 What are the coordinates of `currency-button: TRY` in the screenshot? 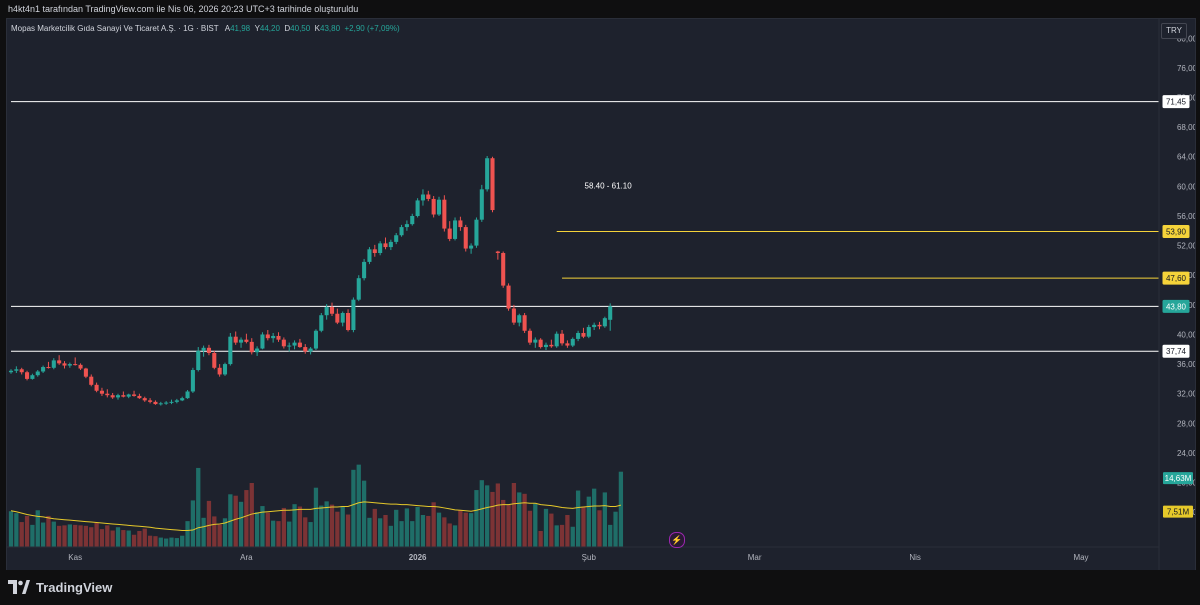 It's located at (1174, 31).